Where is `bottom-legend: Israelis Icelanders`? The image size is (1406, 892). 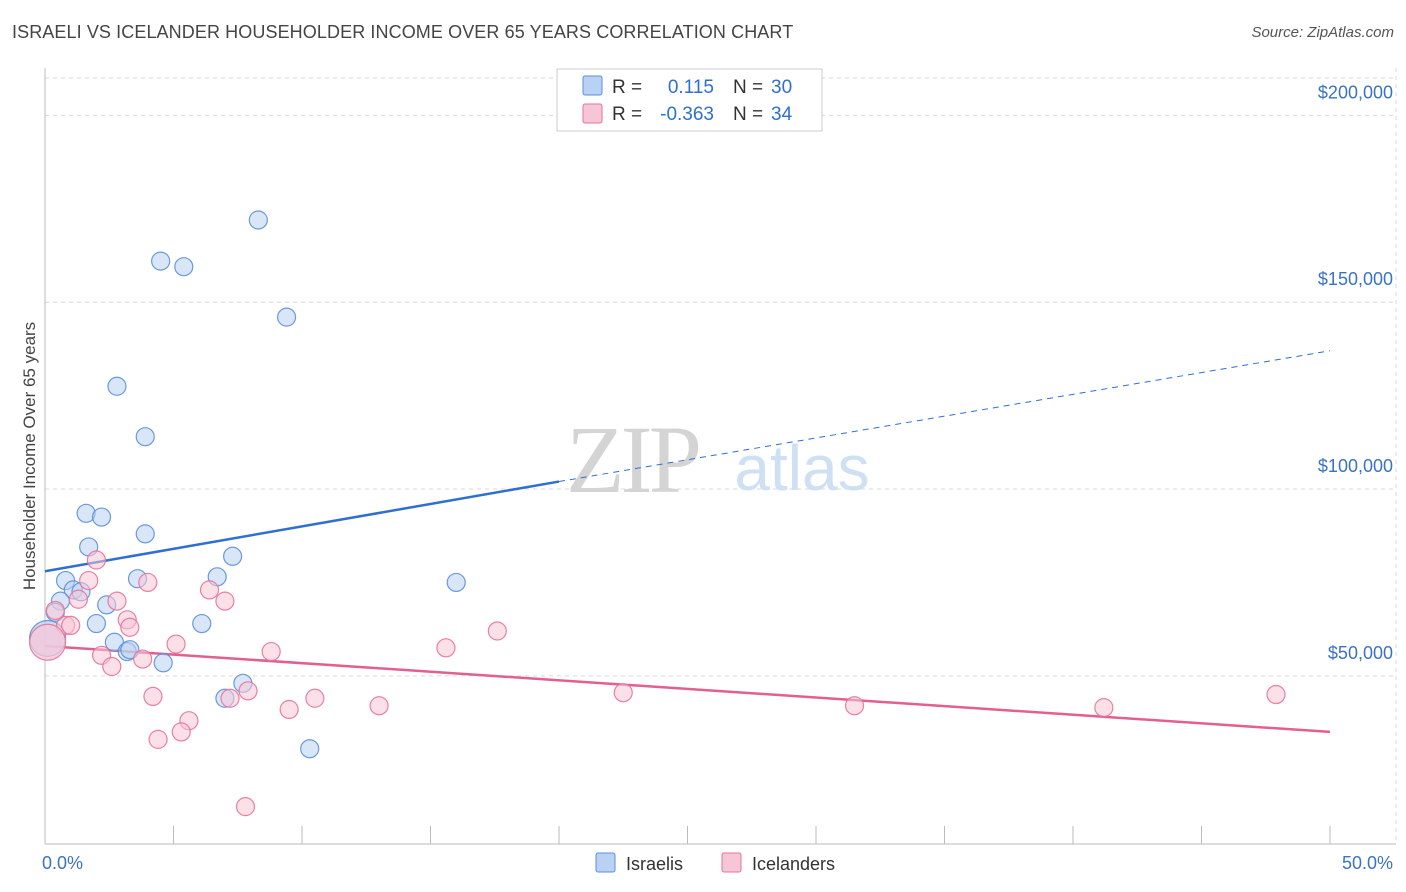
bottom-legend: Israelis Icelanders is located at coordinates (715, 863).